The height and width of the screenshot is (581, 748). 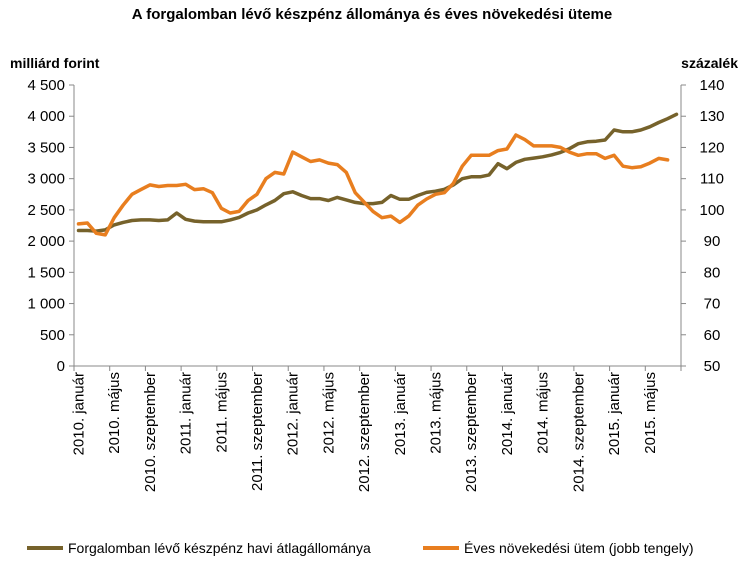 What do you see at coordinates (614, 413) in the screenshot?
I see `x-tick-label: 2015. január` at bounding box center [614, 413].